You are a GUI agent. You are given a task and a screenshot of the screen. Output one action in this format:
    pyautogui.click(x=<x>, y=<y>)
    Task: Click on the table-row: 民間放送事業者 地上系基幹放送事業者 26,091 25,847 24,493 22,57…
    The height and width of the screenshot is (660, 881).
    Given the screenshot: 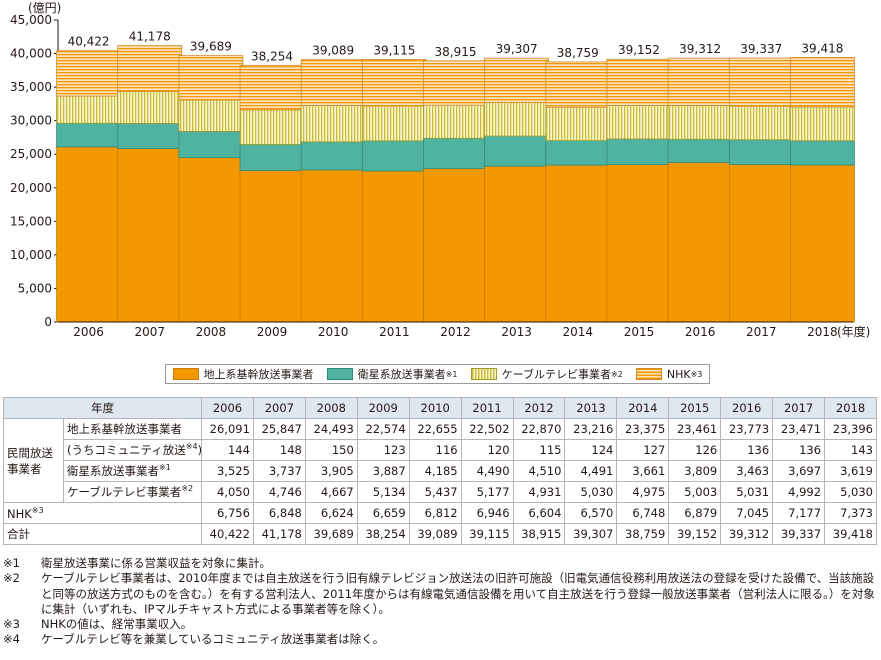 What is the action you would take?
    pyautogui.click(x=440, y=460)
    